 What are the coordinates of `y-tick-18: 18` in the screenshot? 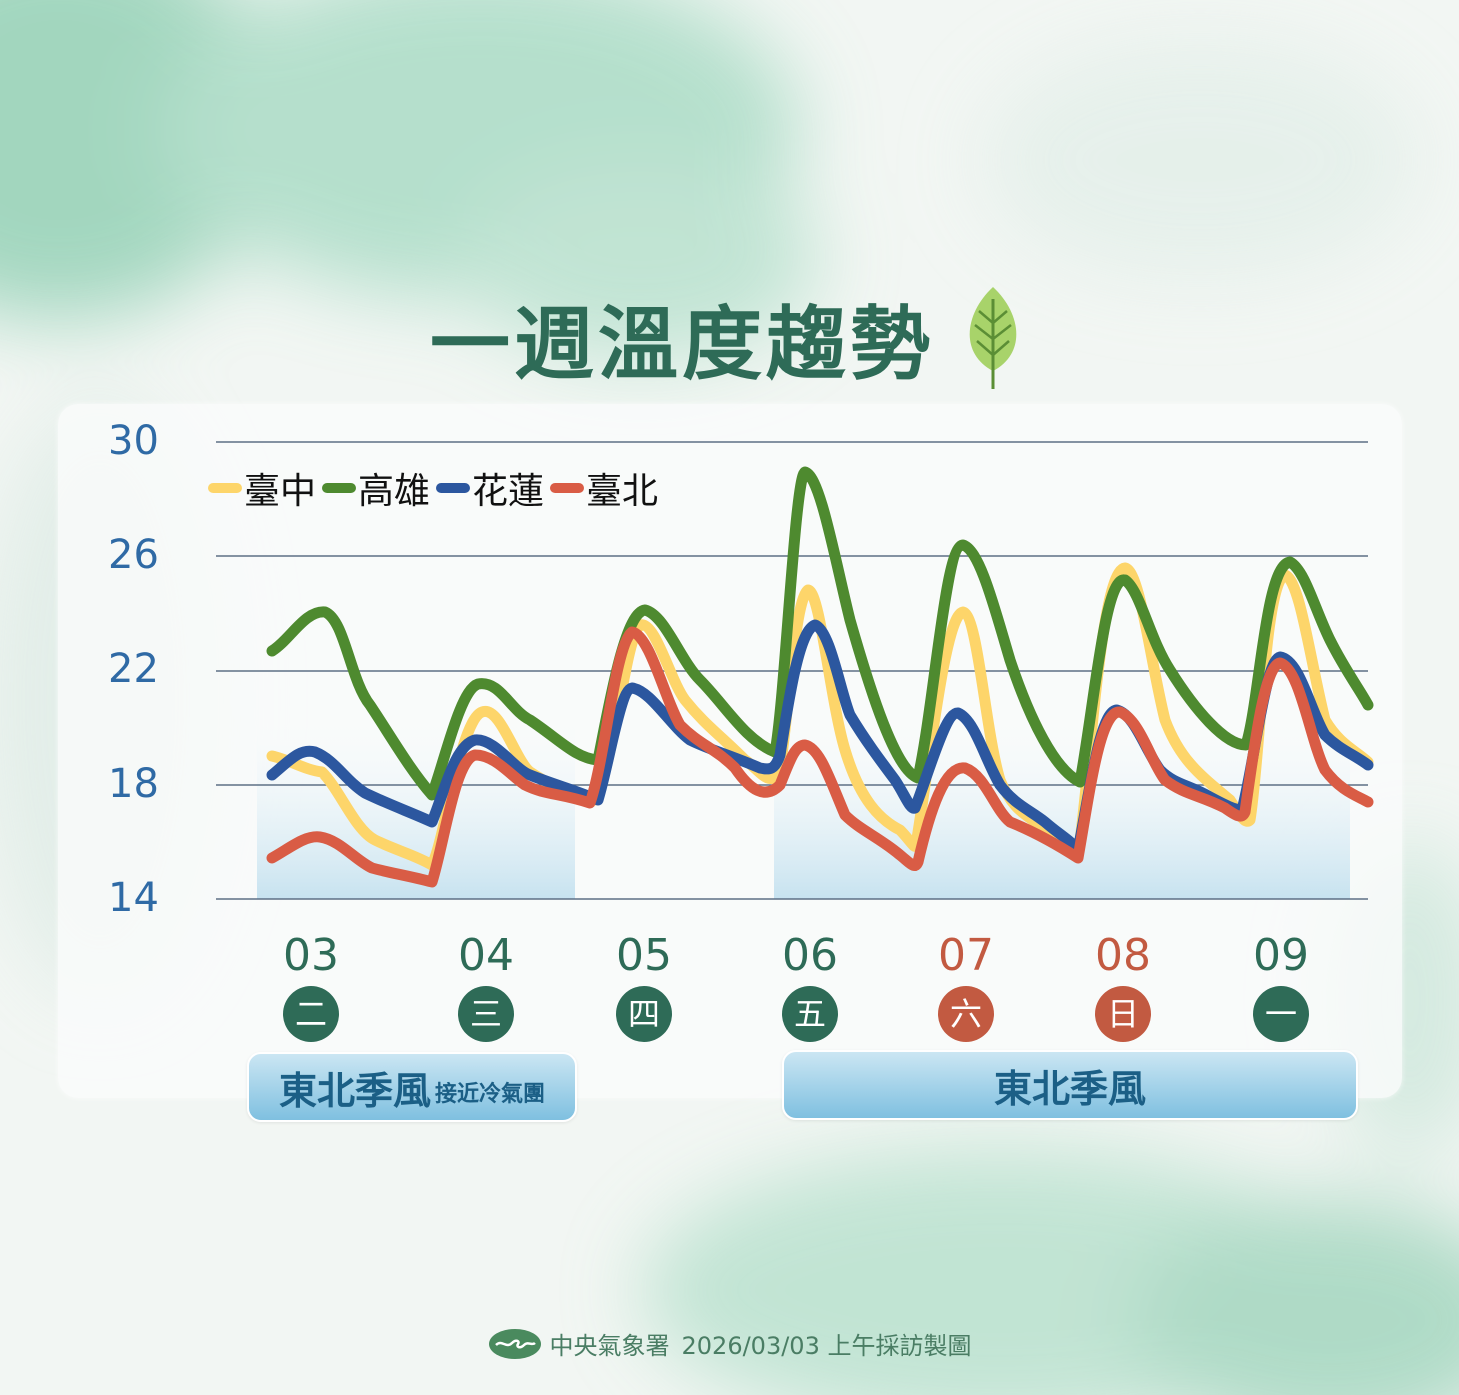 It's located at (133, 784).